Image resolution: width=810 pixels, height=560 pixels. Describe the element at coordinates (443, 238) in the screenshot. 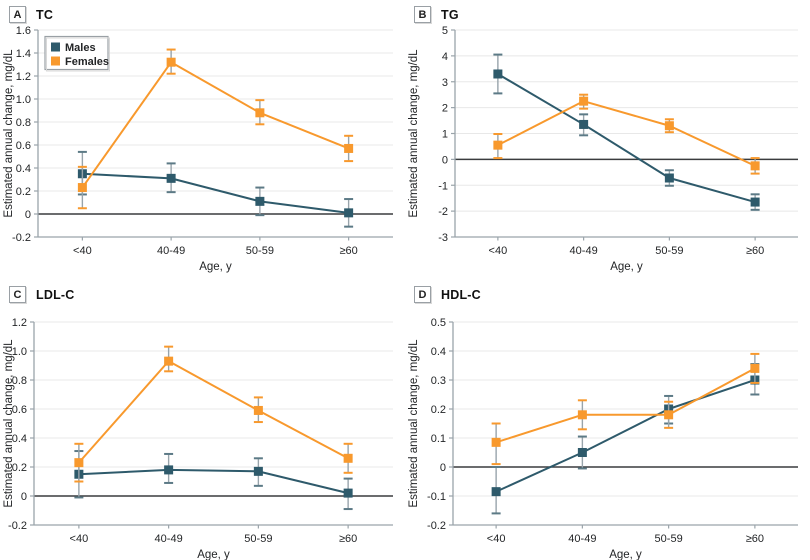

I see `y-tick-label: -3` at that location.